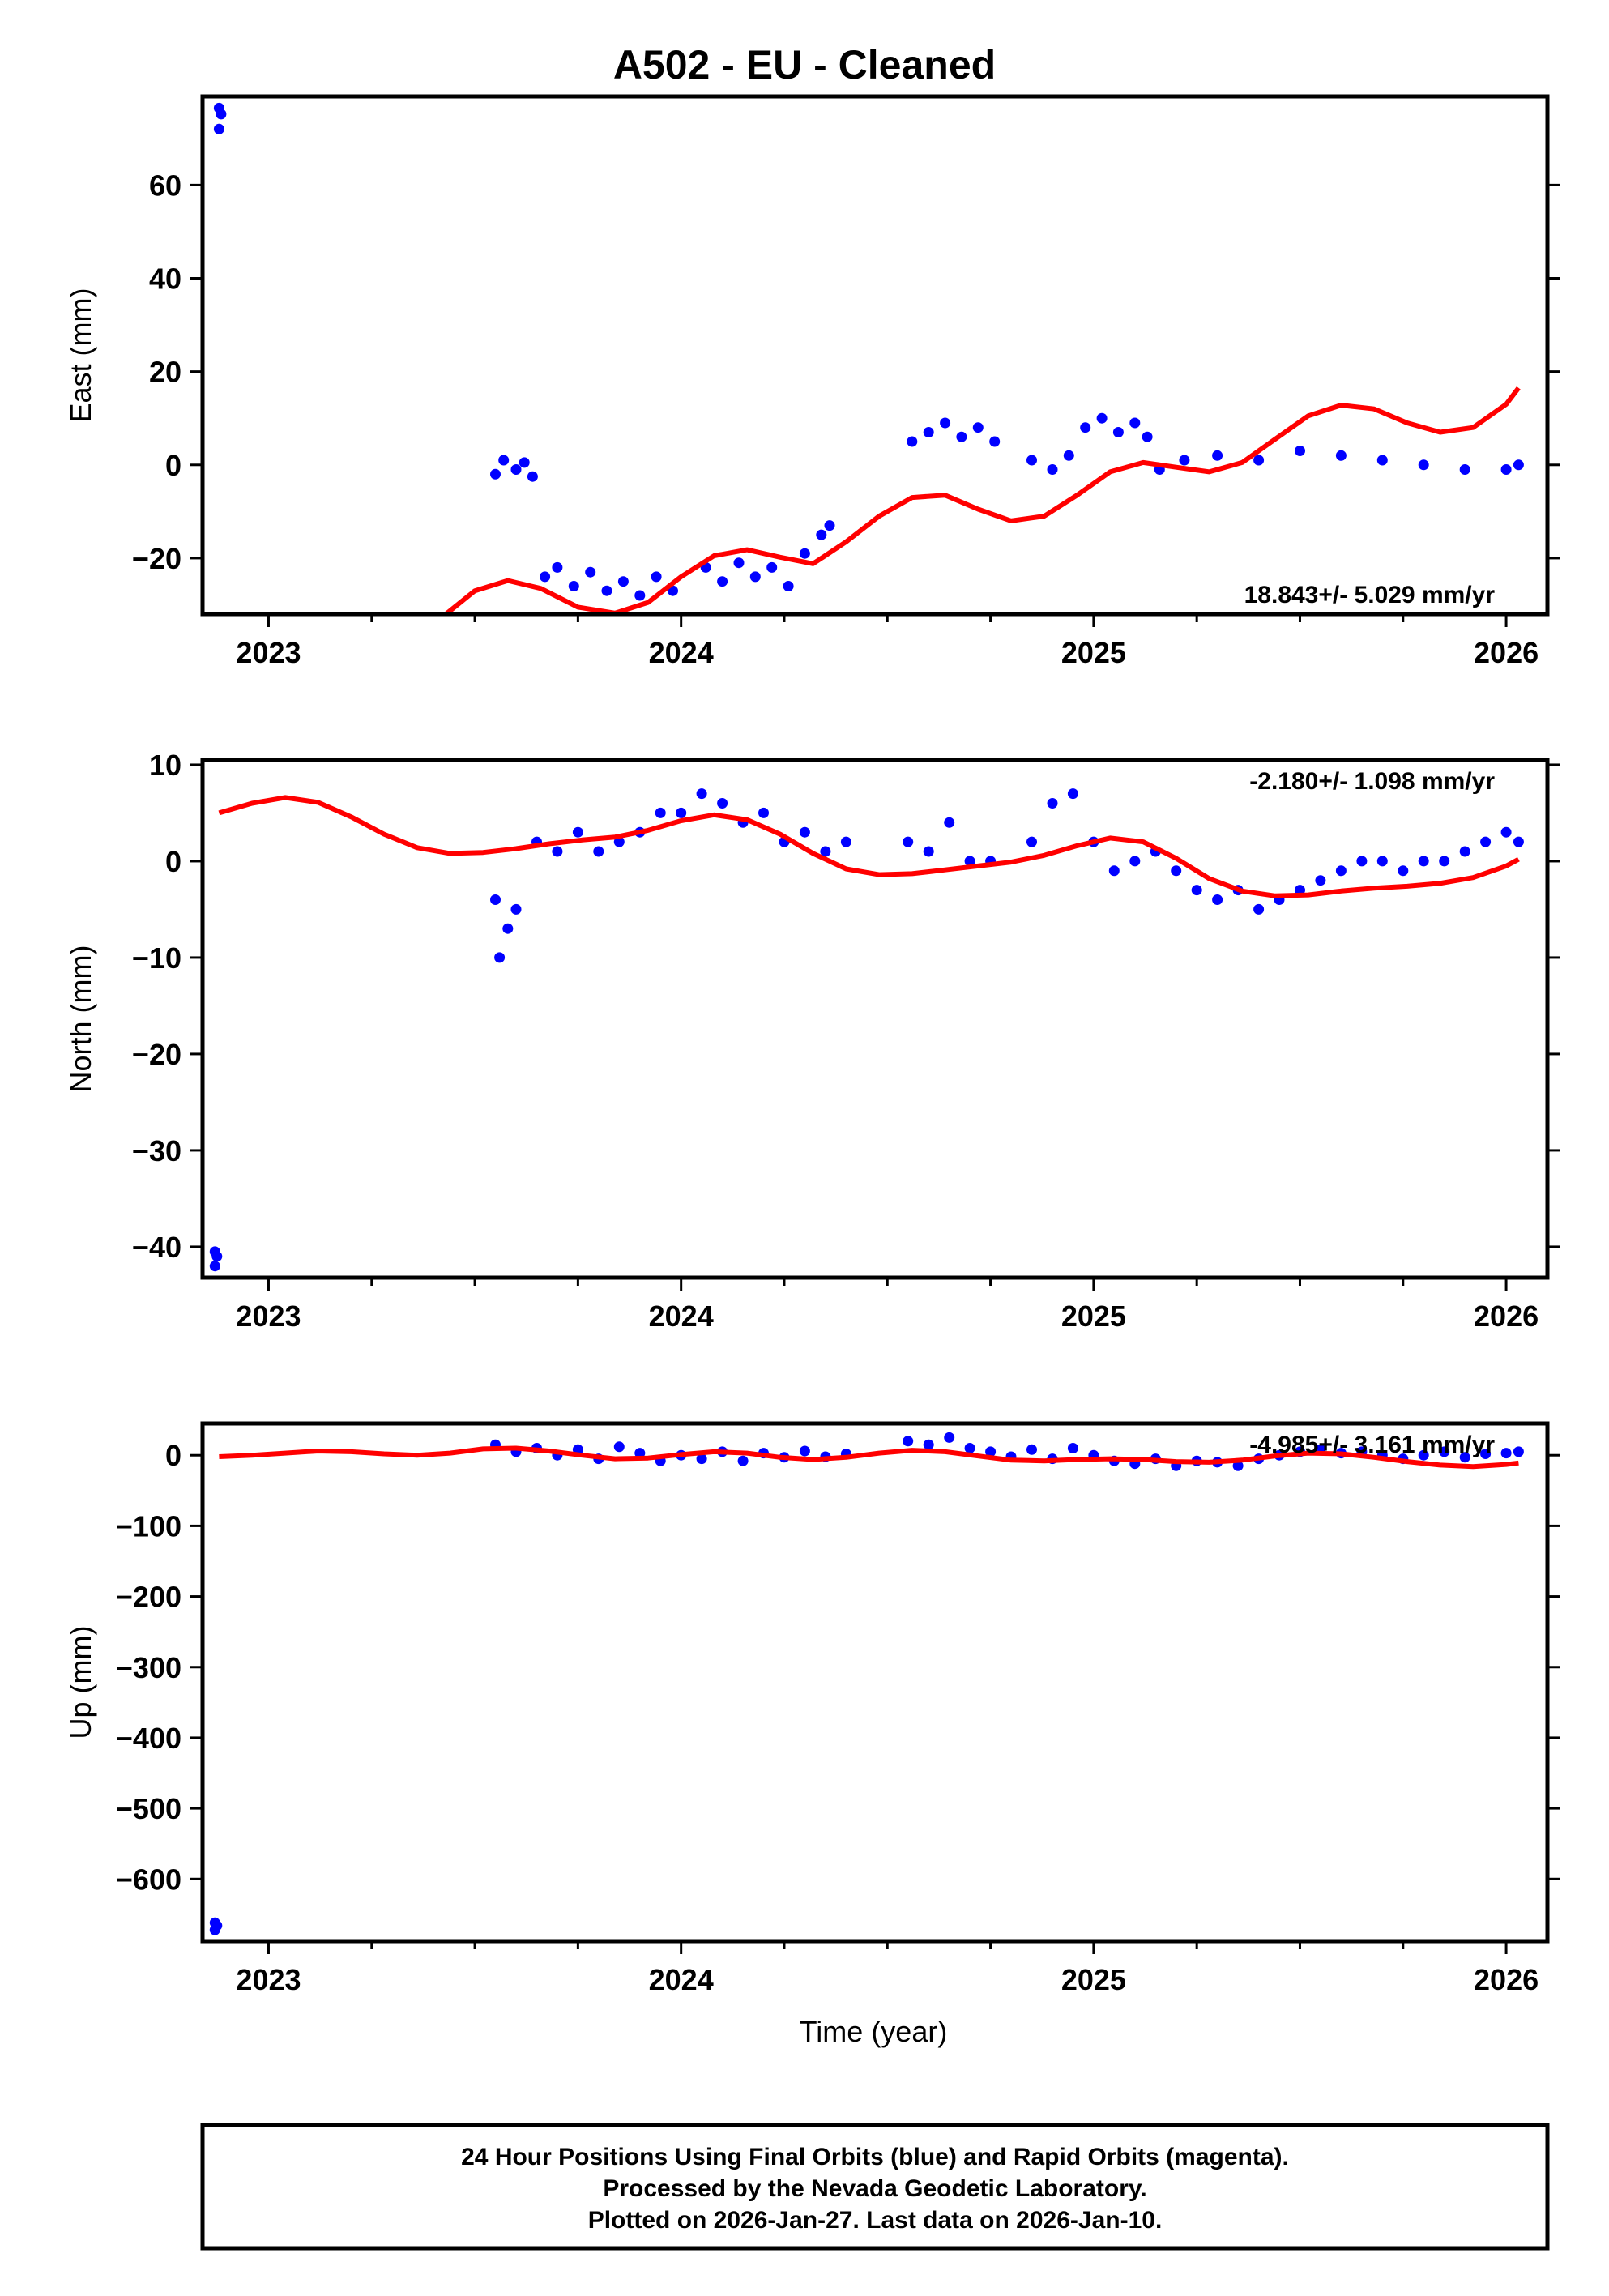 The image size is (1609, 2296). I want to click on east-y-tick-label: −20, so click(156, 558).